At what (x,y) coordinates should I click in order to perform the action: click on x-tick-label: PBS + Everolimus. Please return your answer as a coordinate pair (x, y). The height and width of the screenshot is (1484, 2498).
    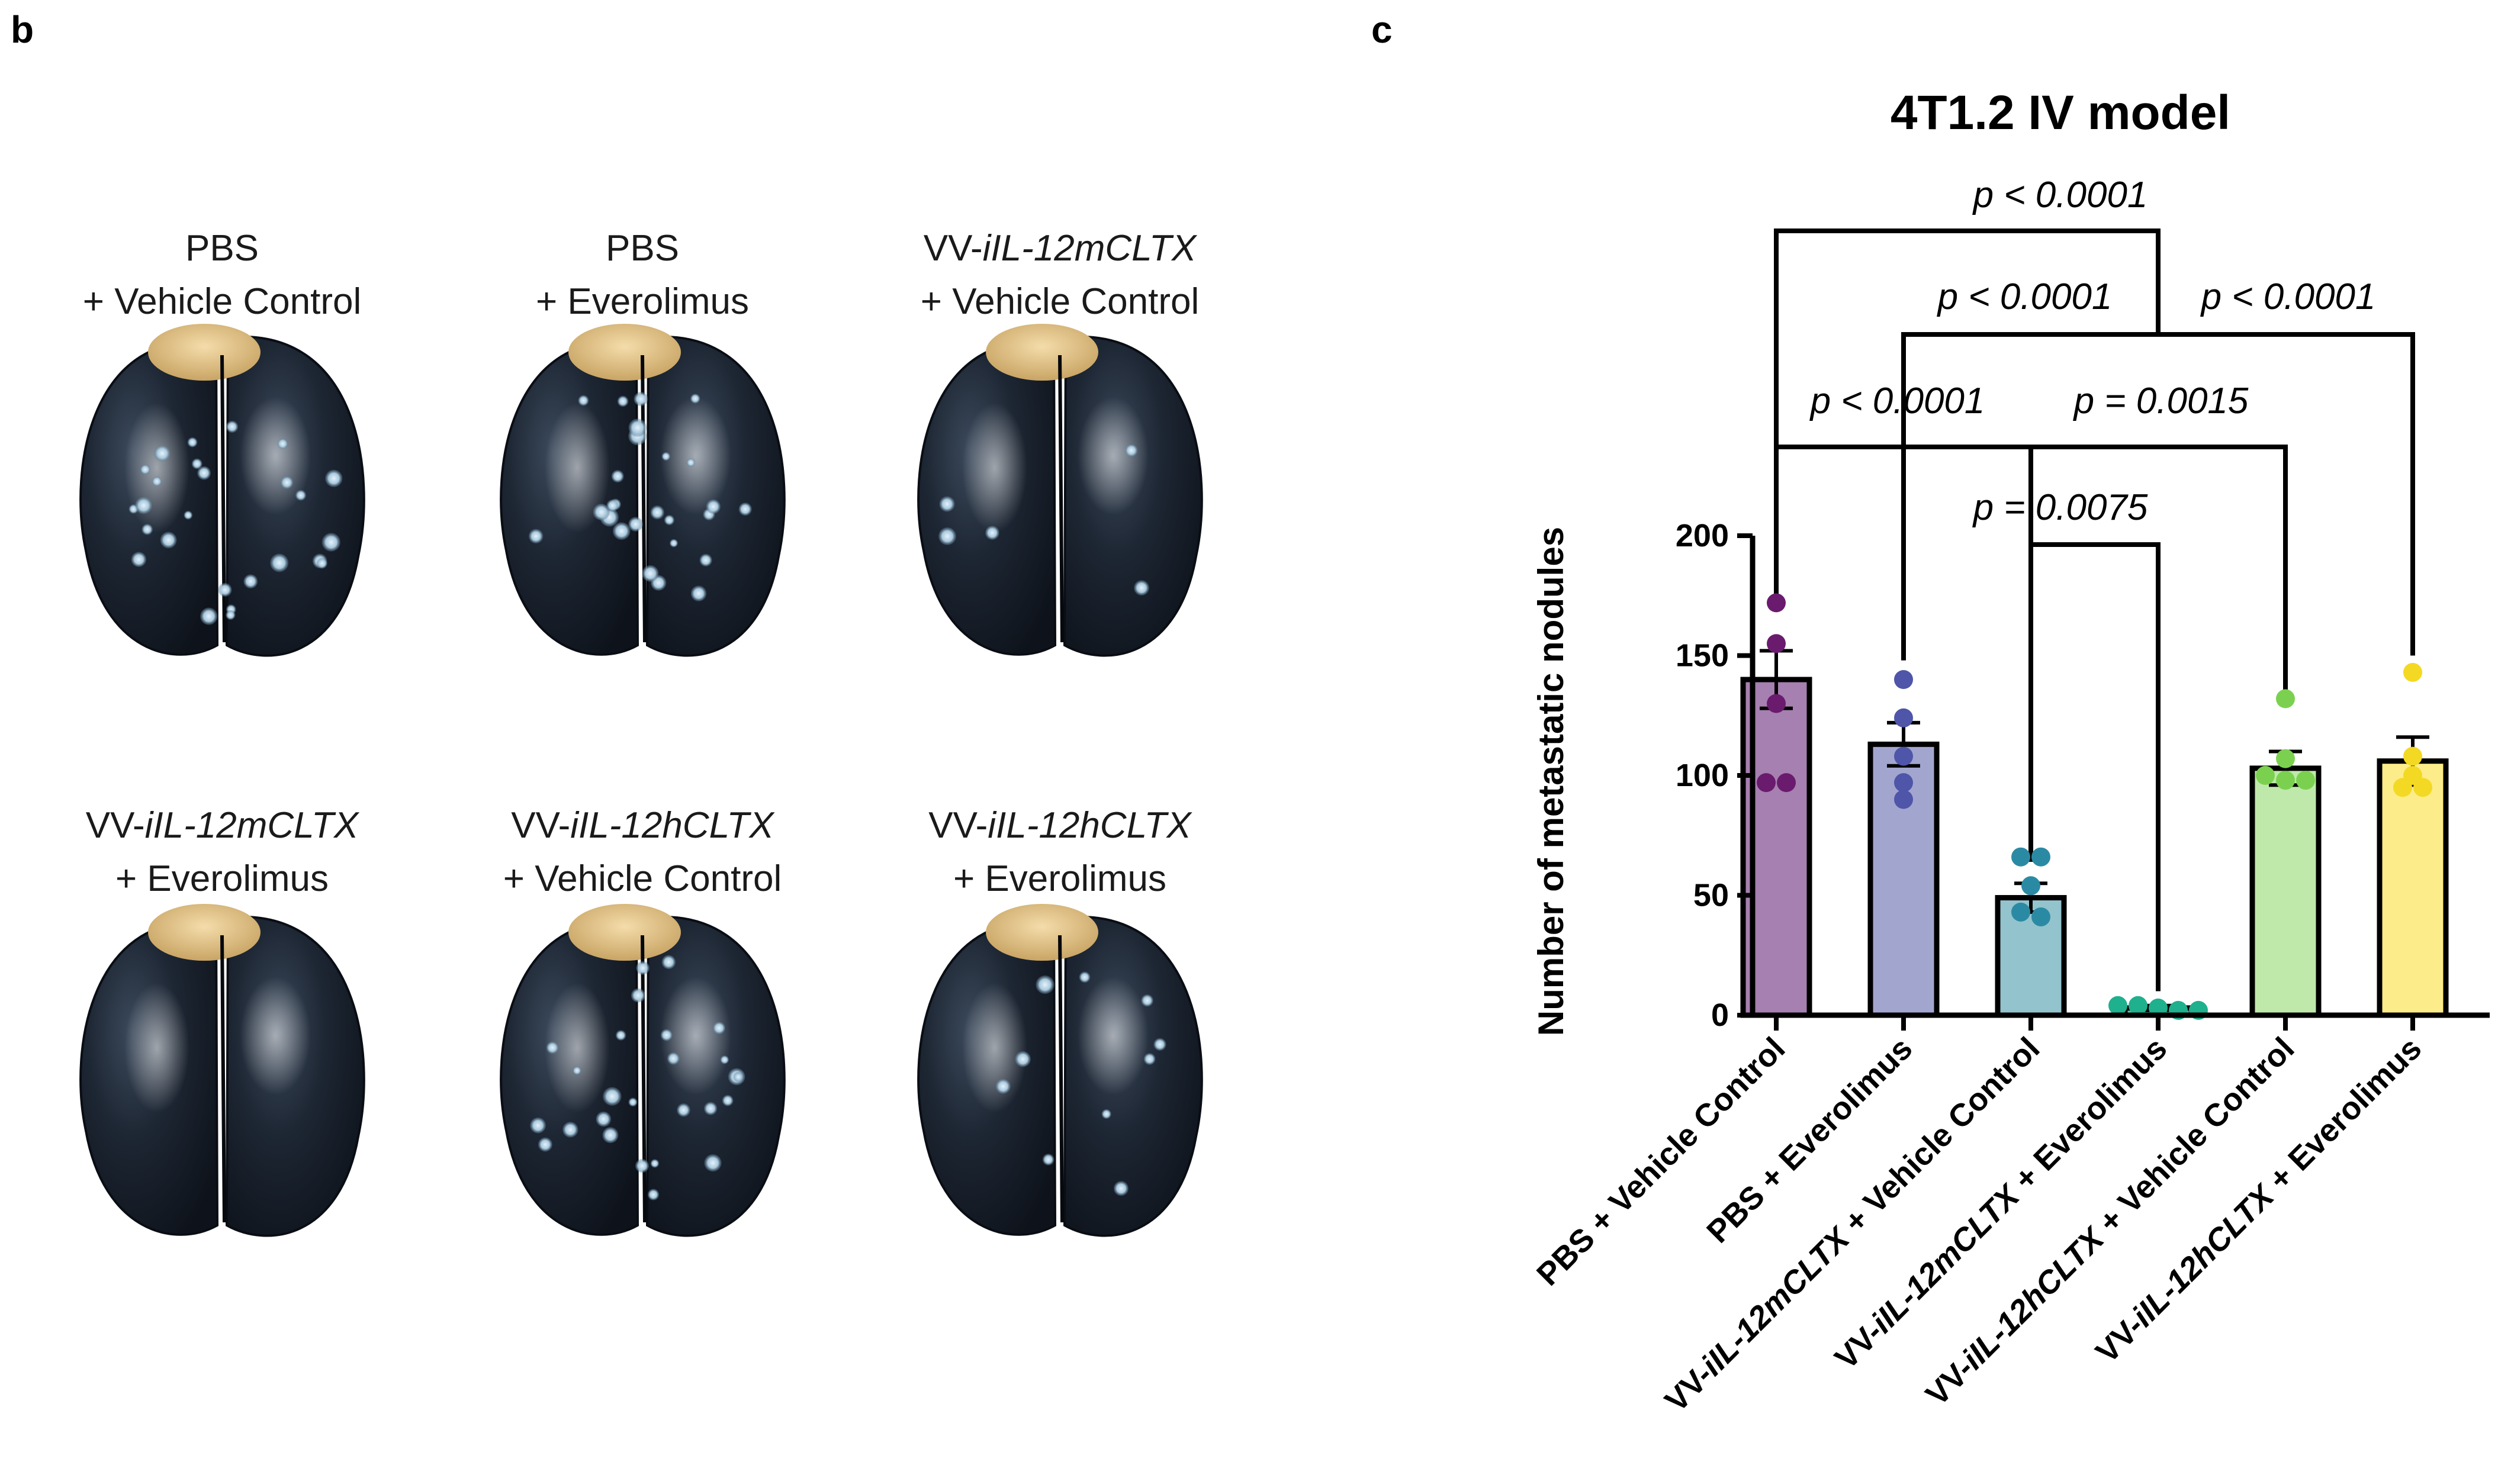
    Looking at the image, I should click on (1810, 1140).